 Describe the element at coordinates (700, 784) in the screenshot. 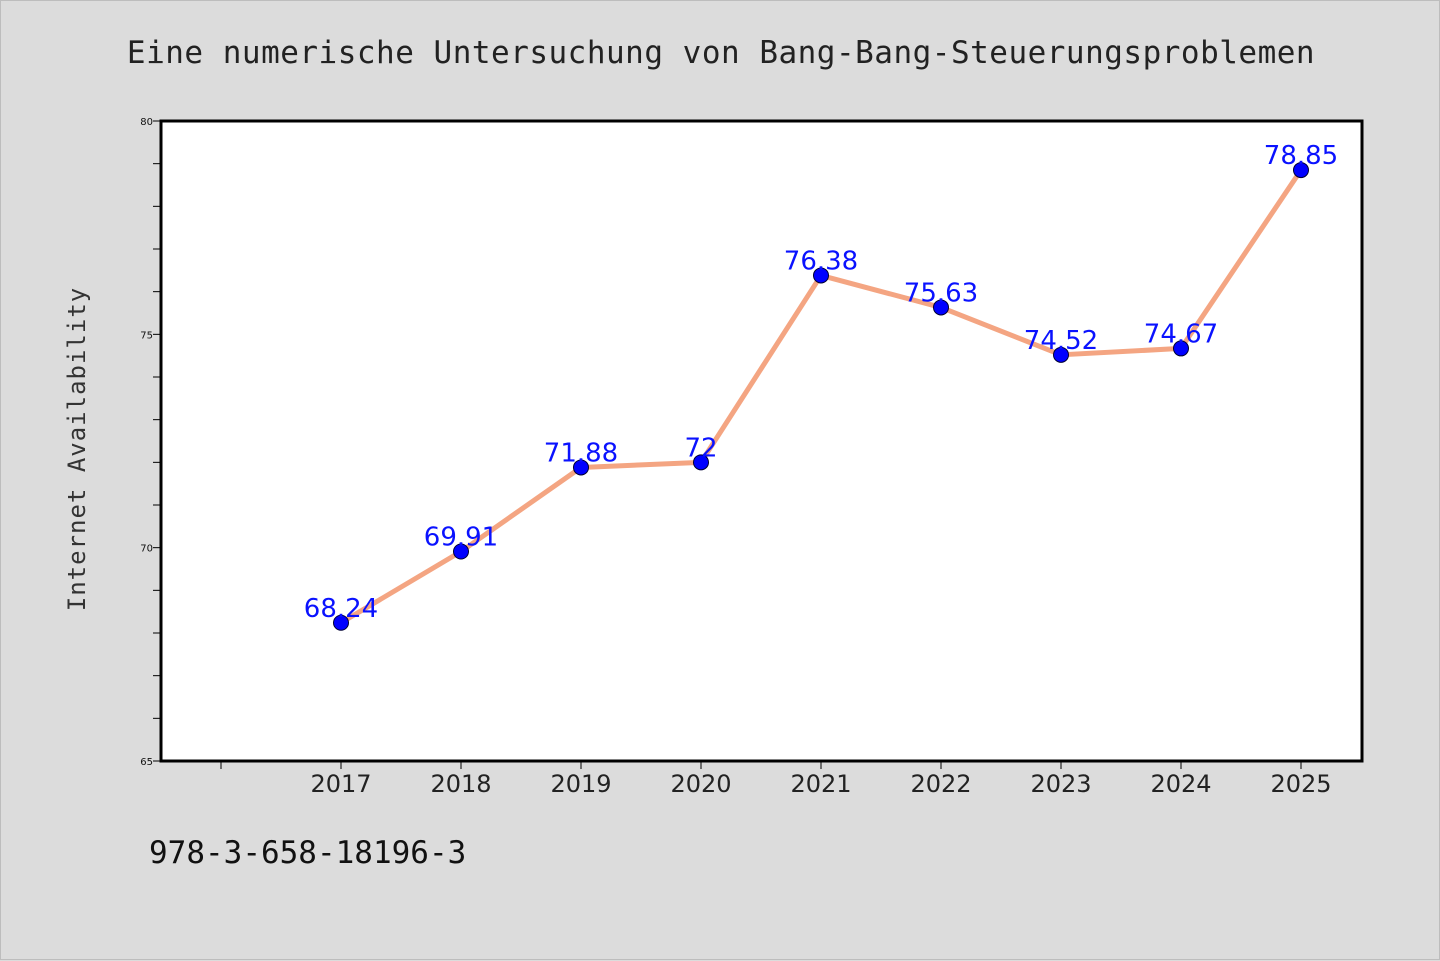

I see `x-tick-label: 2020` at that location.